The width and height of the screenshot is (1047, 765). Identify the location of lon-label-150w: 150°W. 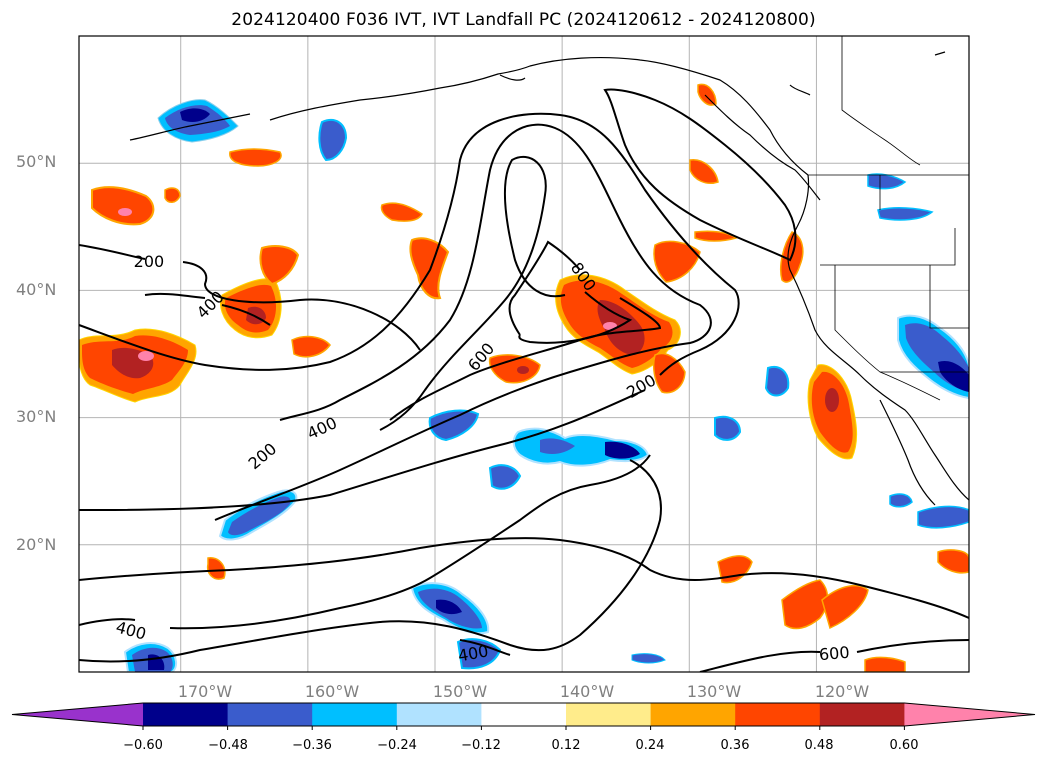
(460, 691).